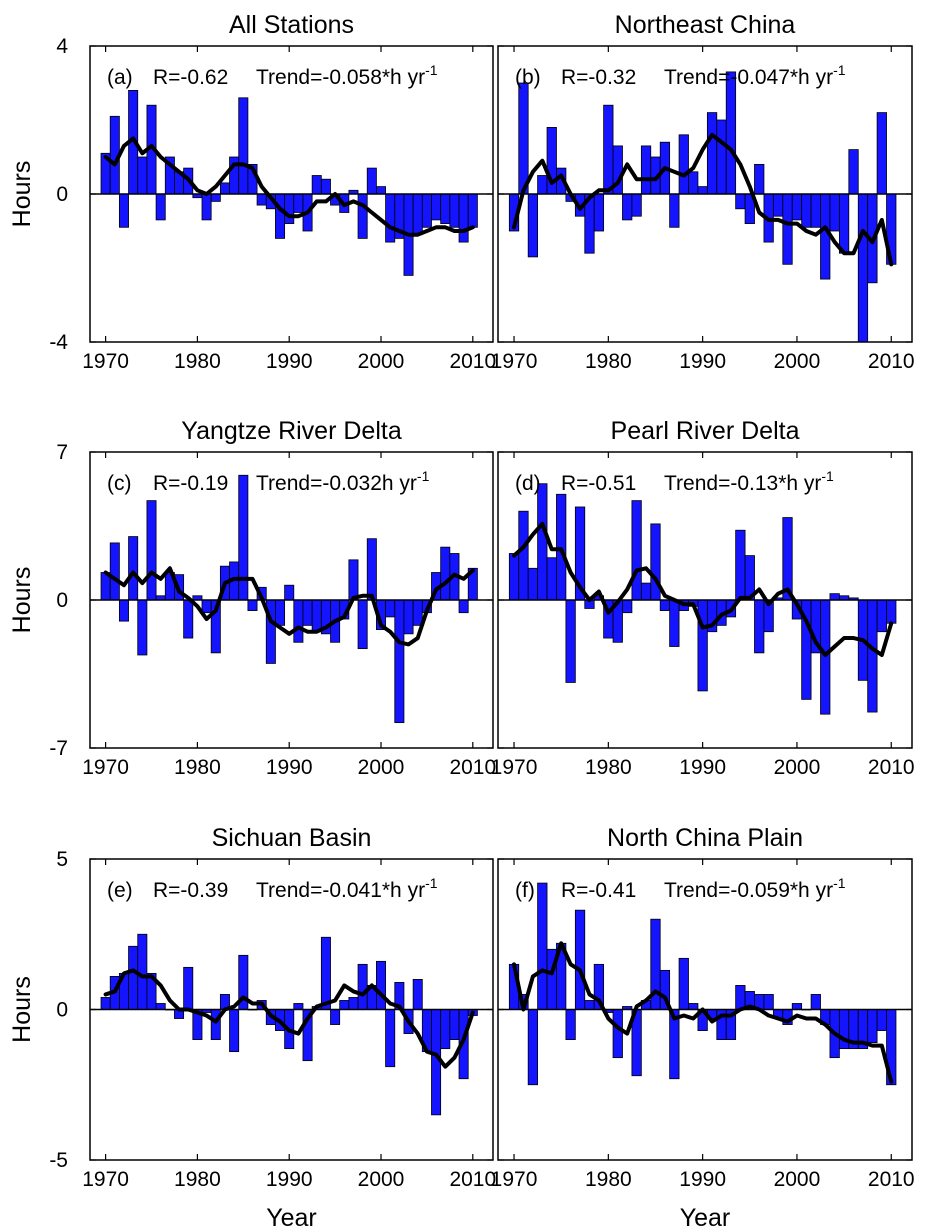  I want to click on y-tick-label: 0, so click(62, 1010).